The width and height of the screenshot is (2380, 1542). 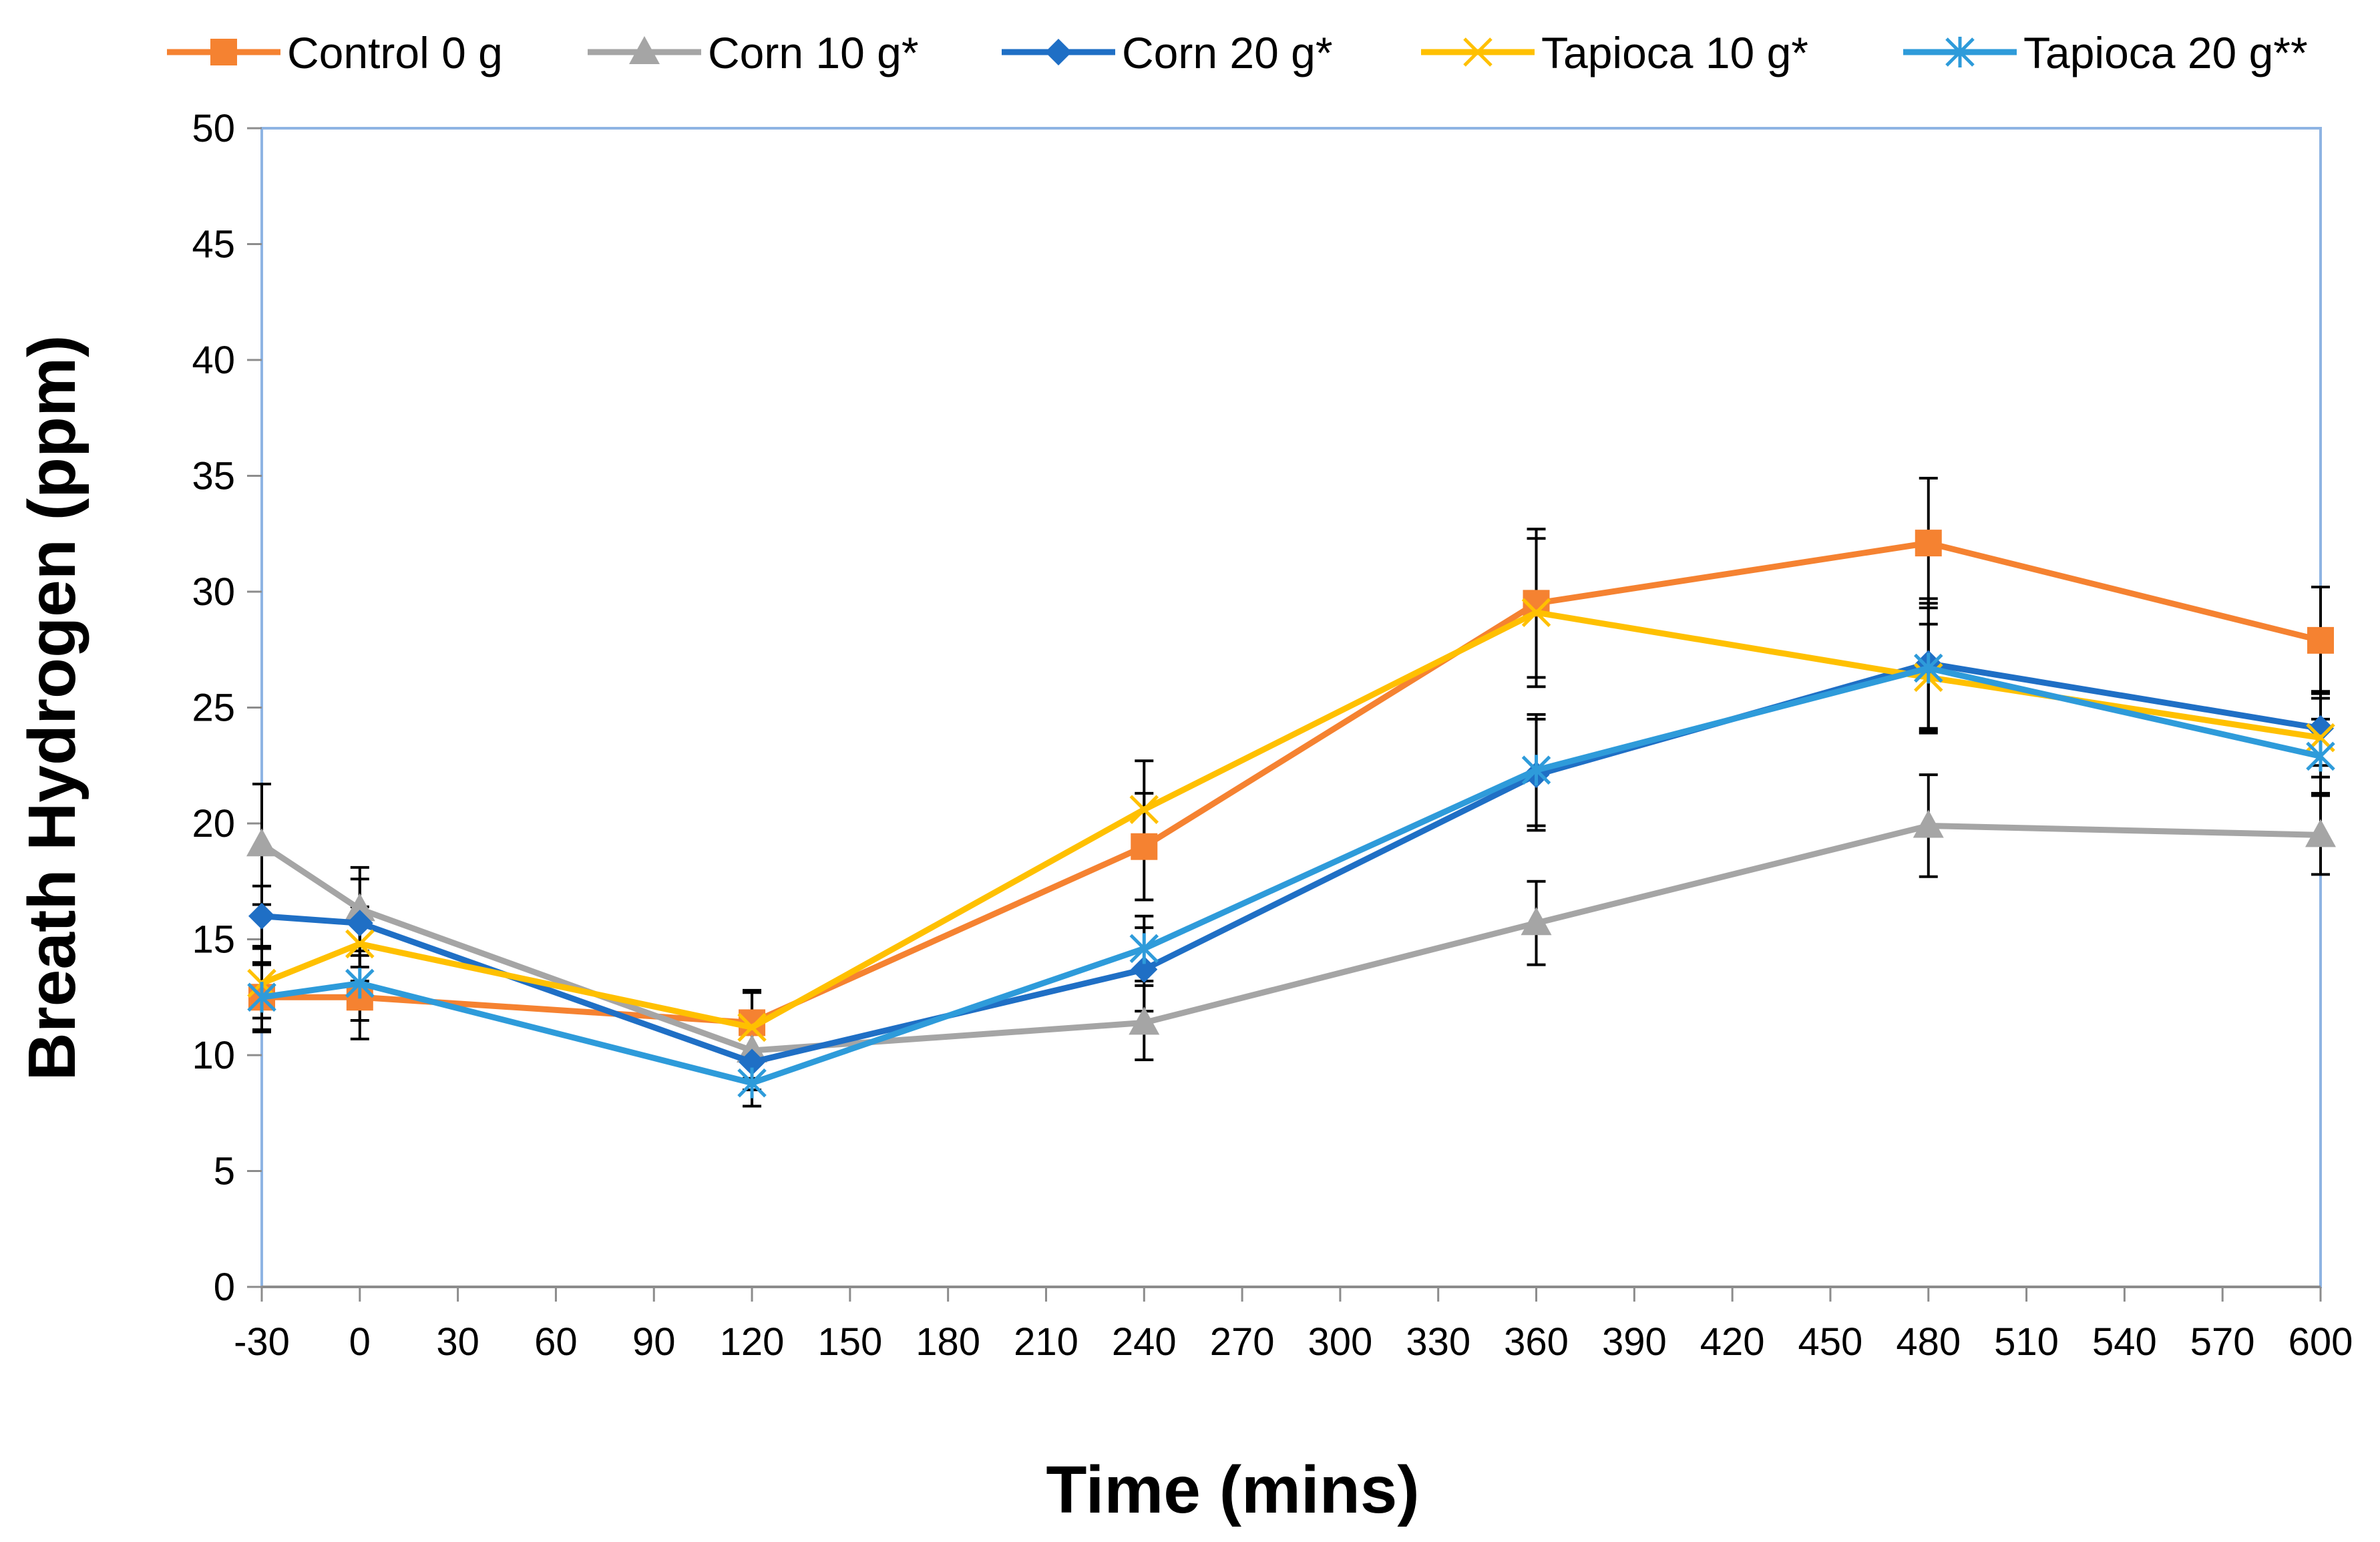 I want to click on y-axis-title: Breath Hydrogen (ppm), so click(x=52, y=708).